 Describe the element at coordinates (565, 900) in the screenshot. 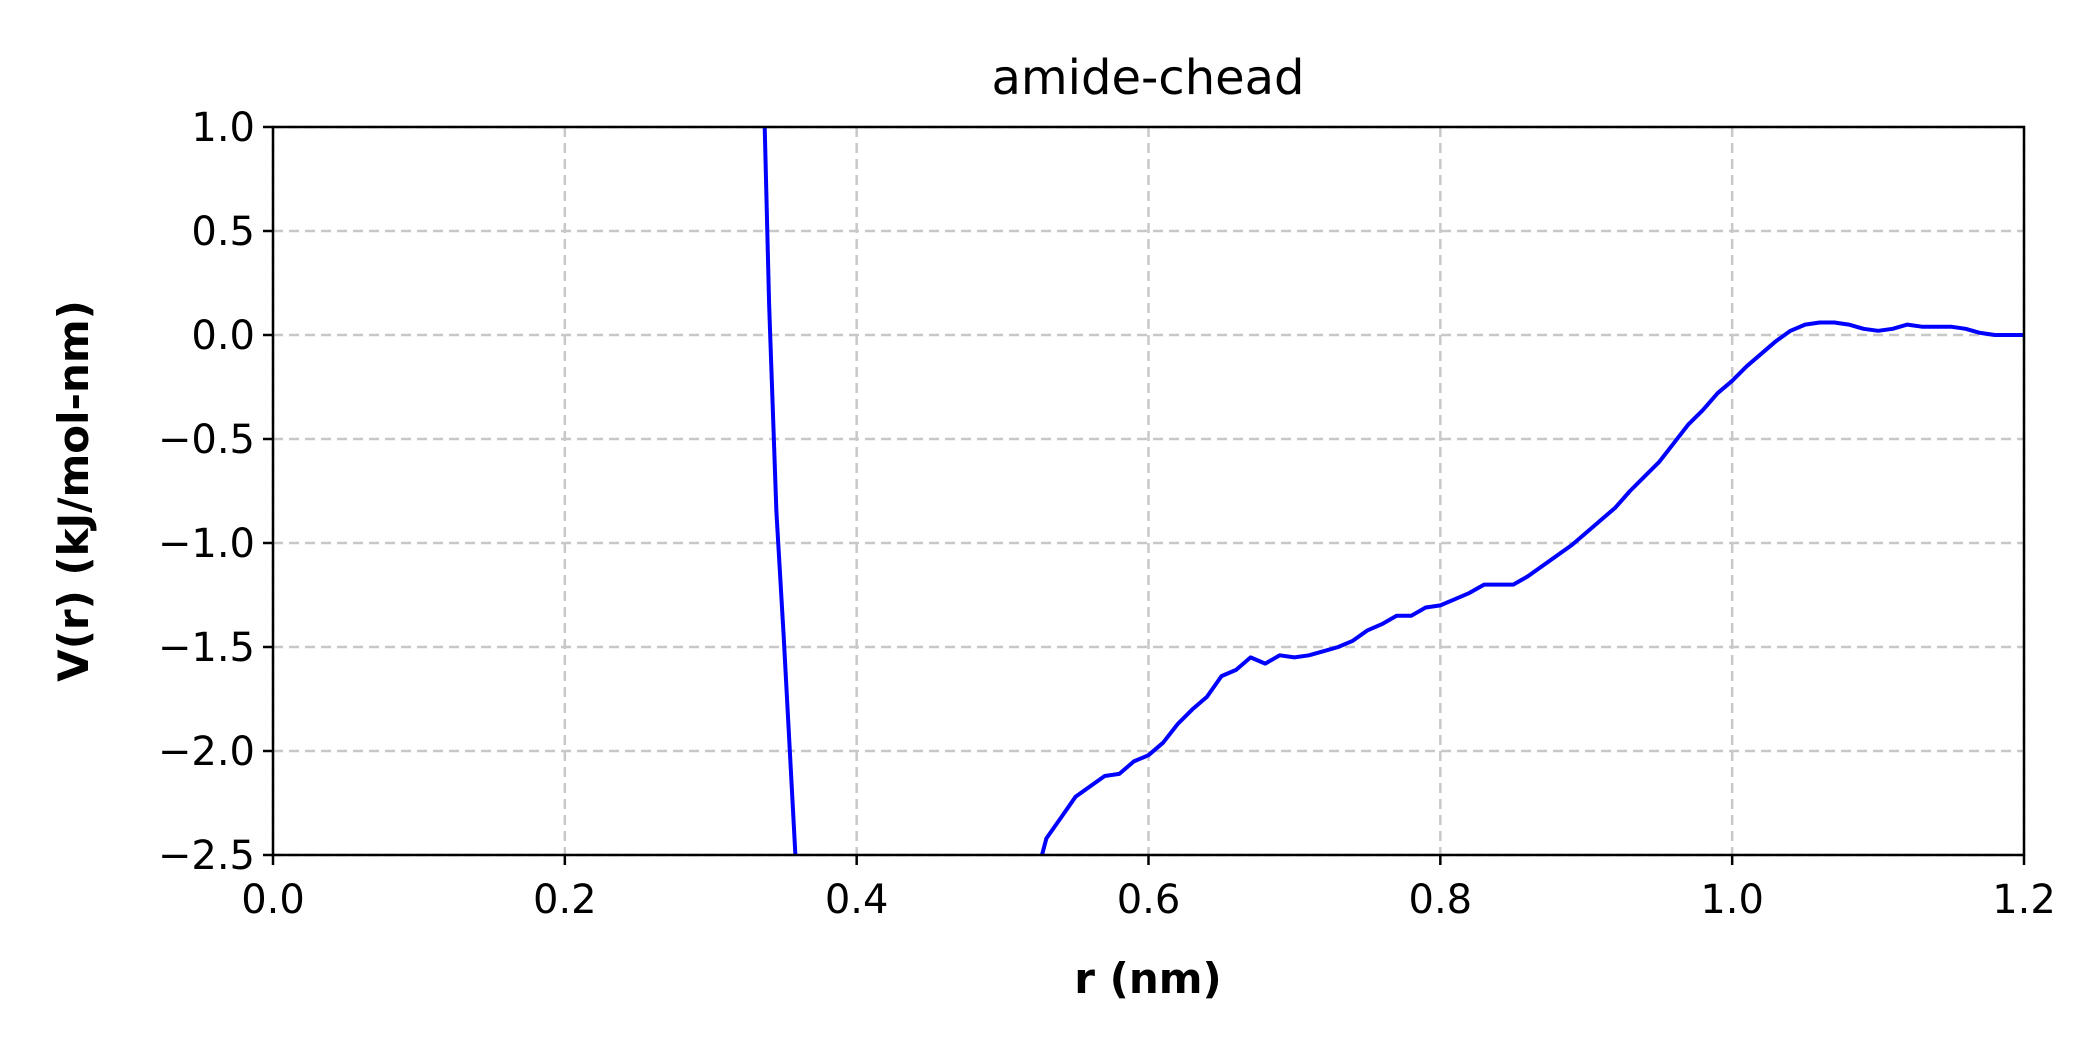

I see `x-tick-label: 0.2` at that location.